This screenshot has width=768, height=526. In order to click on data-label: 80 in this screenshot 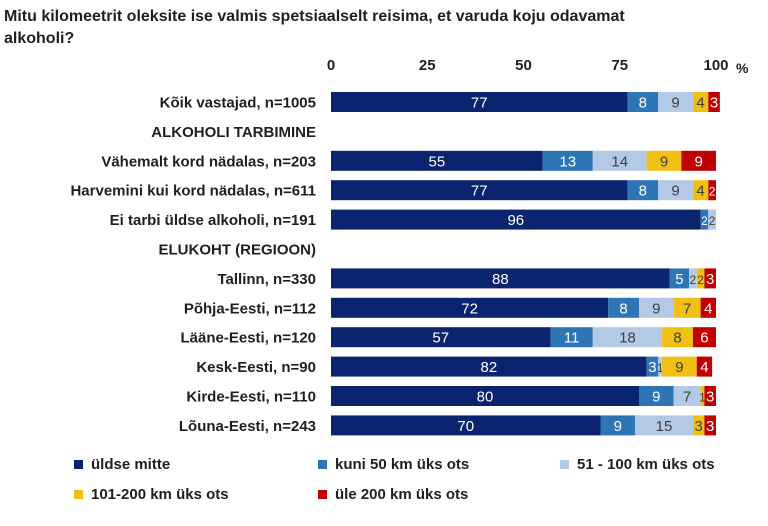, I will do `click(485, 397)`.